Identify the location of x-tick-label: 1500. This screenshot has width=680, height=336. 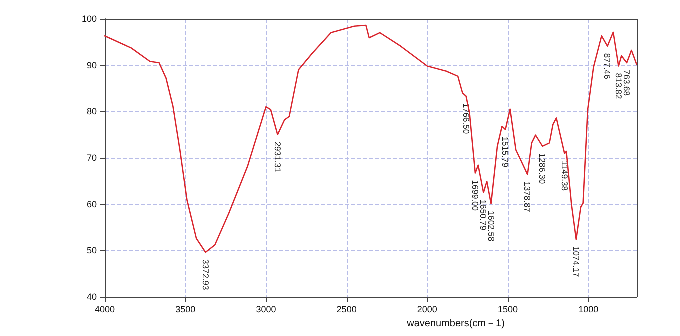
(508, 309).